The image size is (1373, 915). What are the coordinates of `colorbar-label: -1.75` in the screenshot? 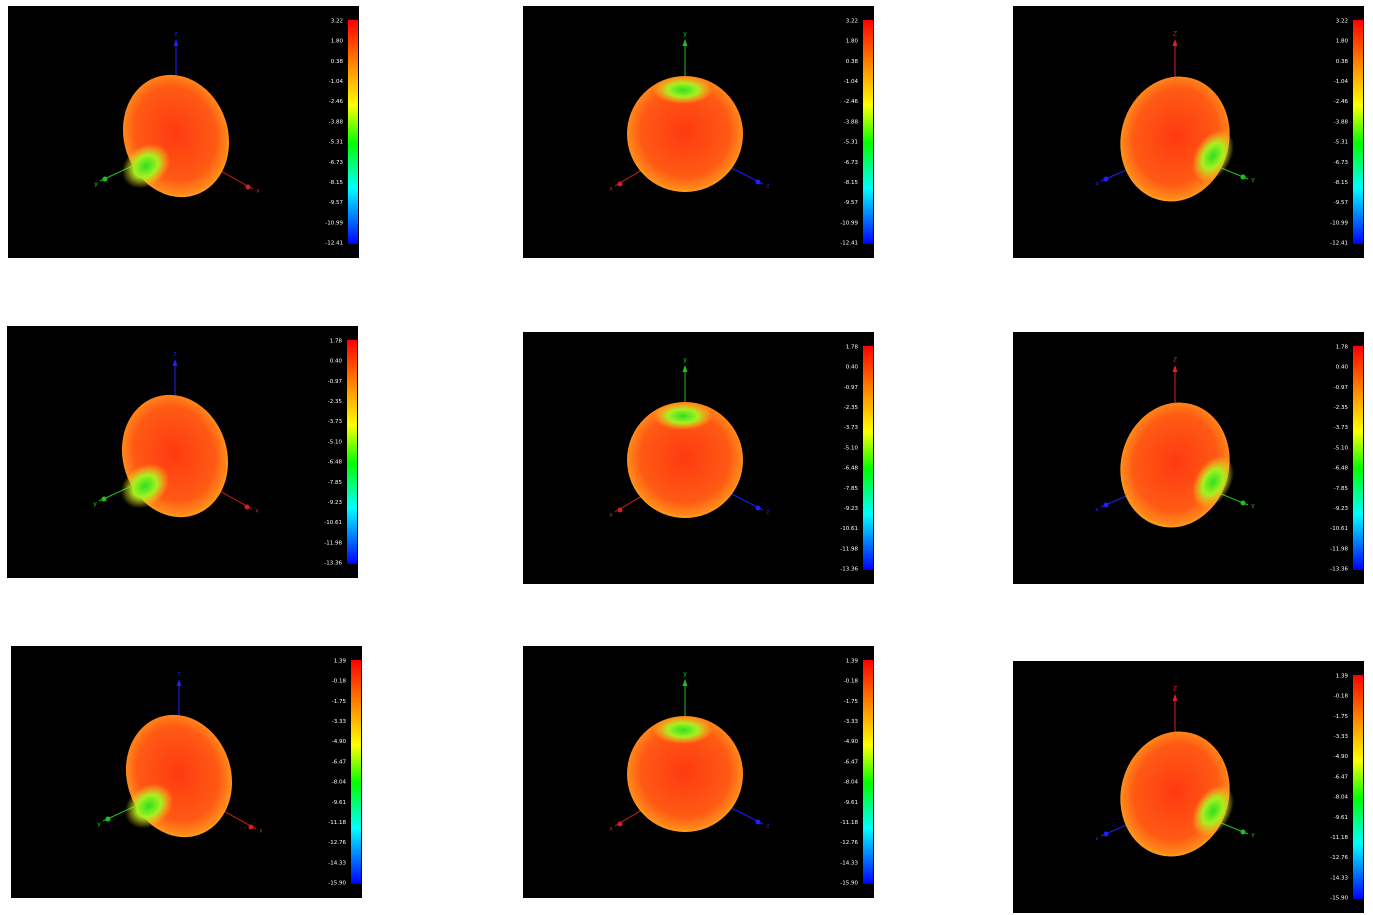 It's located at (339, 702).